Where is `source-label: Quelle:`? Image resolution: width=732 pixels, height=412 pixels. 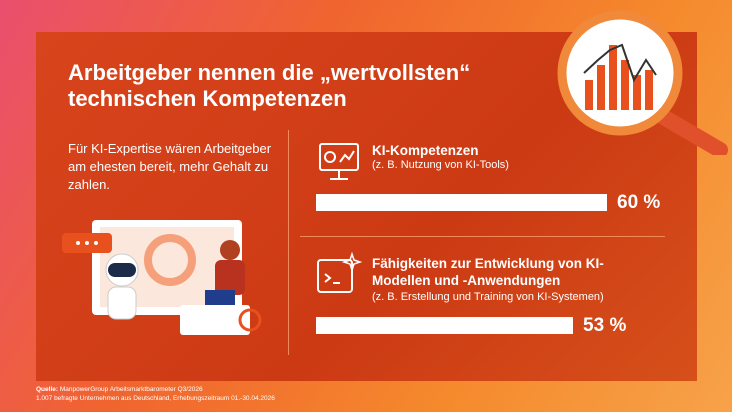
source-label: Quelle: is located at coordinates (47, 389).